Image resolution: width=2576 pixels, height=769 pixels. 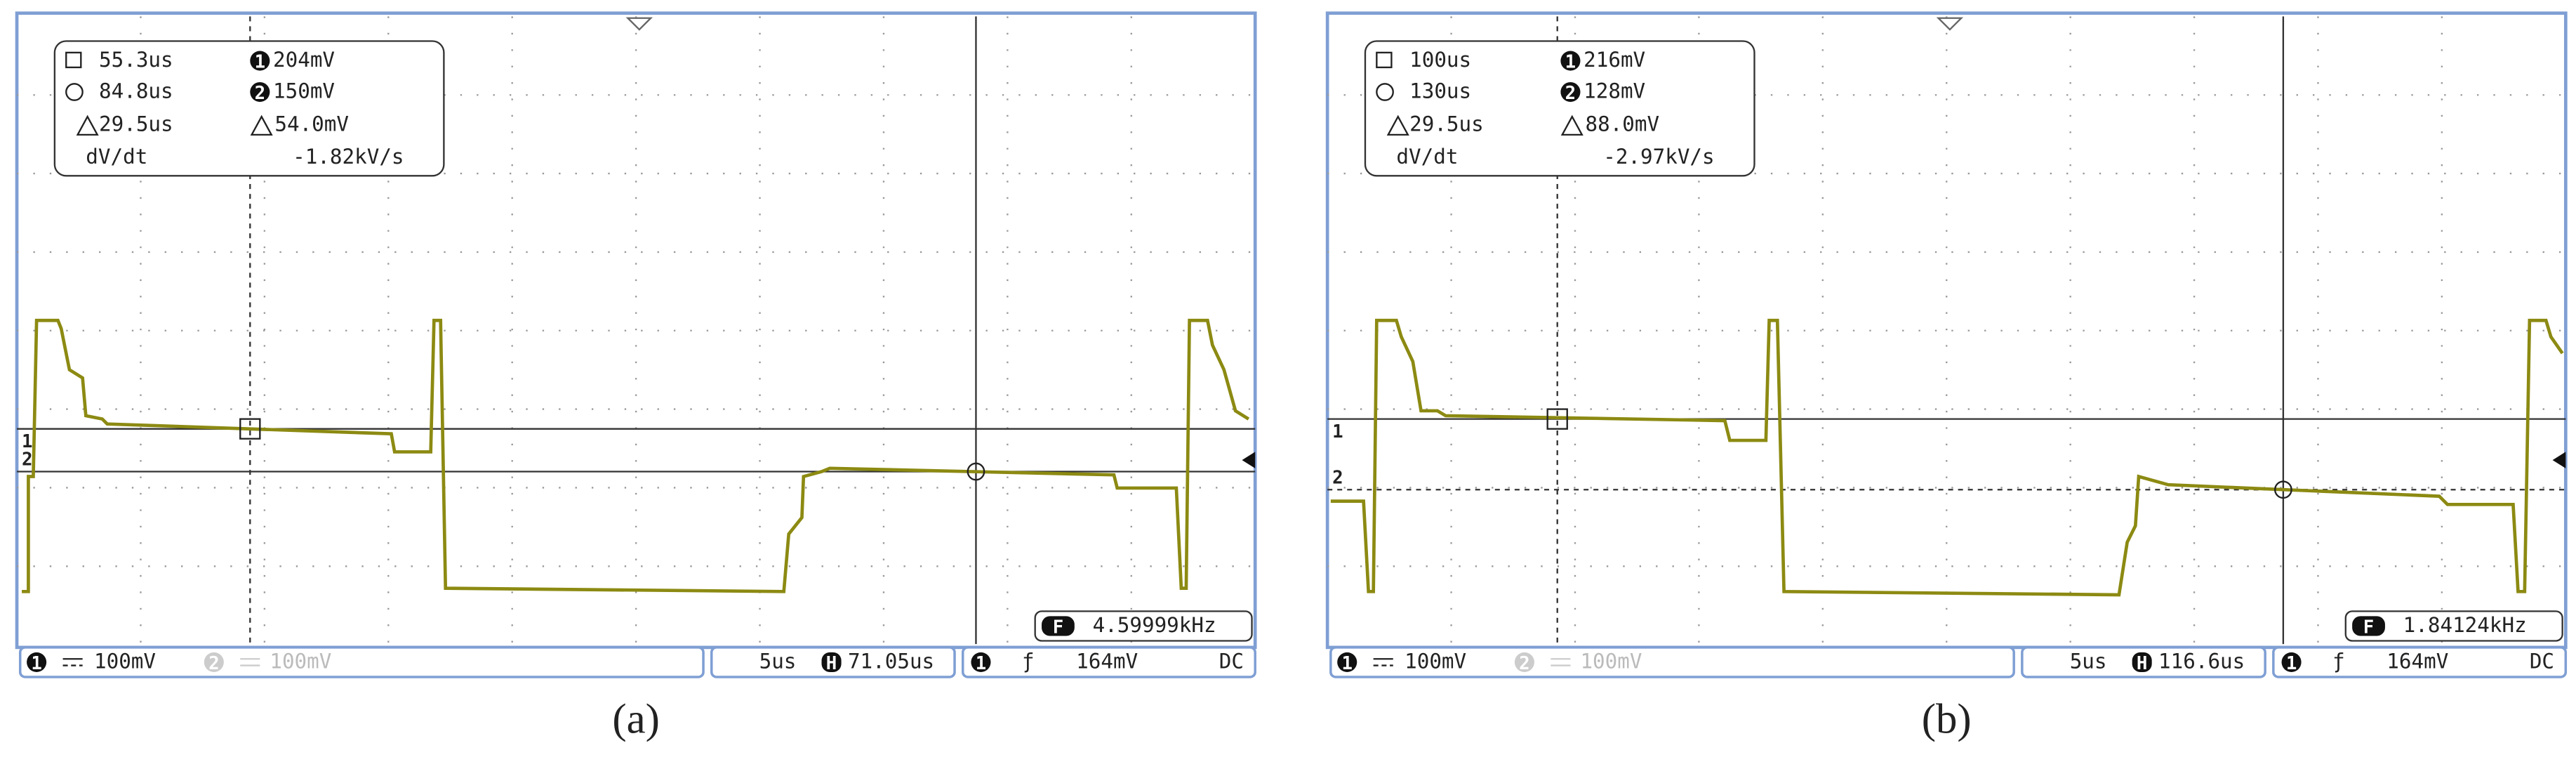 I want to click on caption: (b), so click(x=1947, y=718).